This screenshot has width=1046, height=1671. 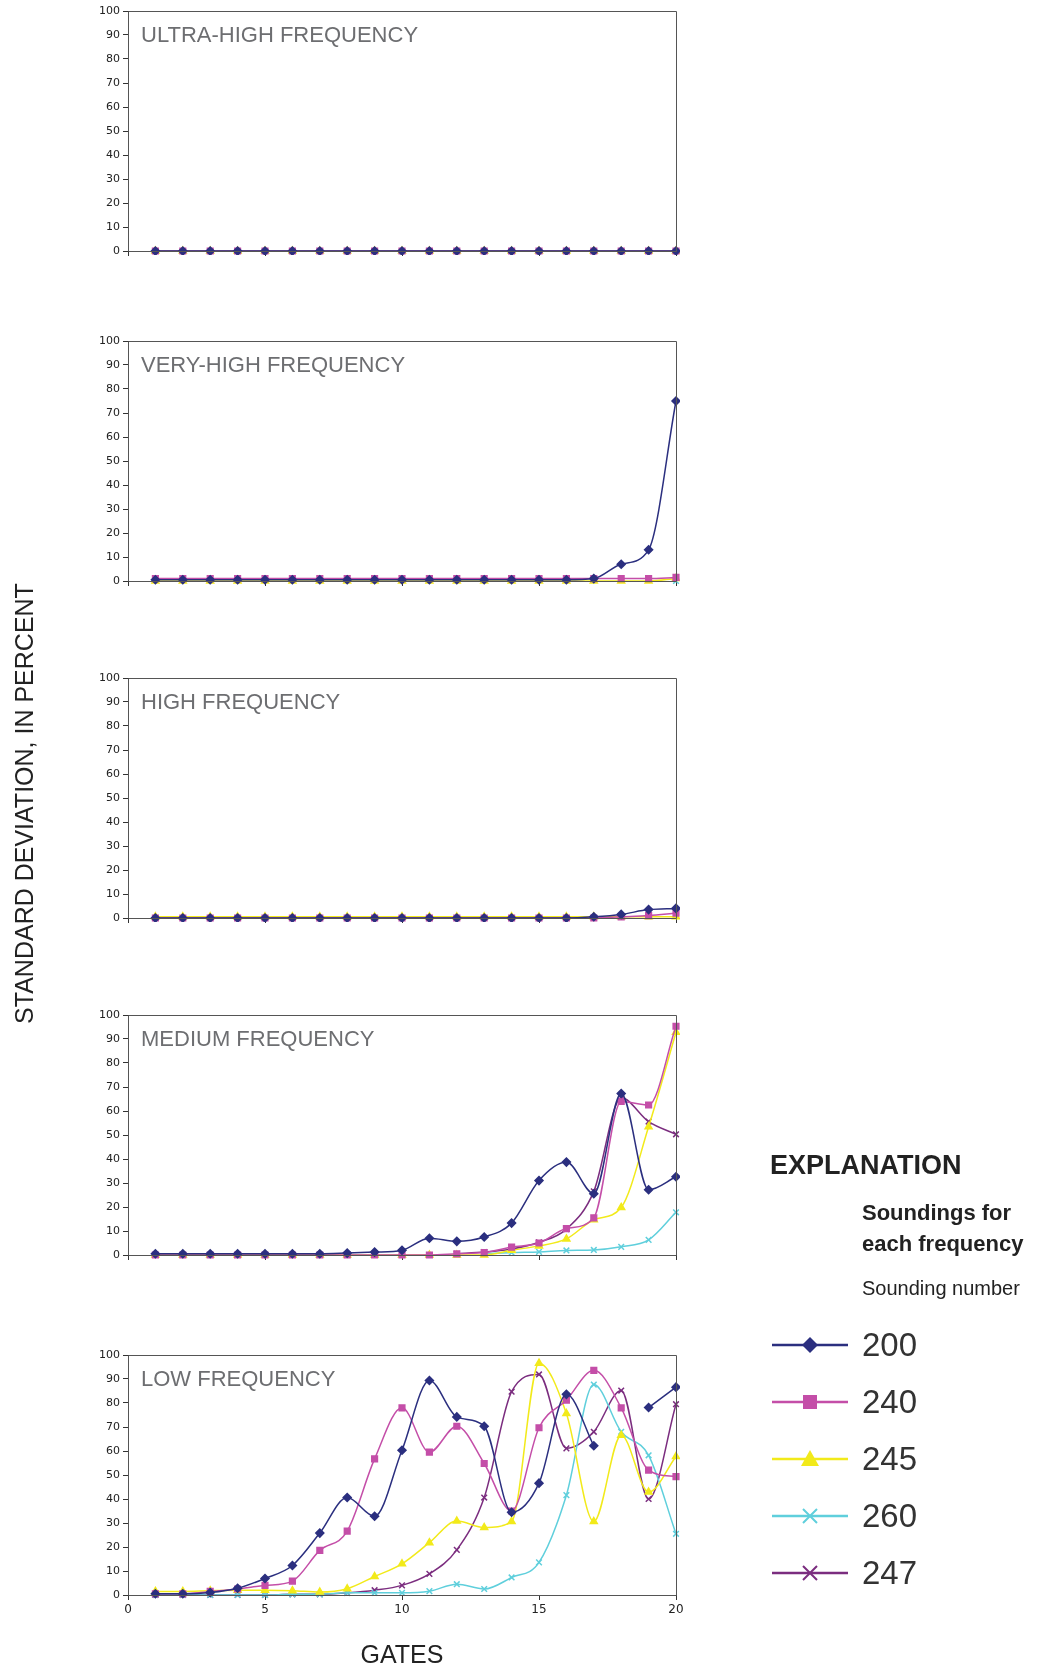 What do you see at coordinates (402, 1609) in the screenshot?
I see `x-tick-label: 10` at bounding box center [402, 1609].